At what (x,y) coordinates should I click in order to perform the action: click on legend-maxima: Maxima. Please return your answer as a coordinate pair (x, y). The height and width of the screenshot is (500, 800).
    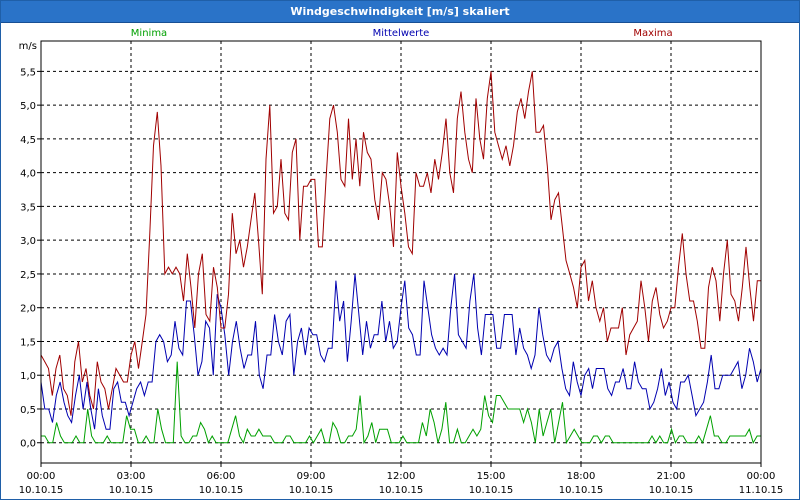
    Looking at the image, I should click on (652, 33).